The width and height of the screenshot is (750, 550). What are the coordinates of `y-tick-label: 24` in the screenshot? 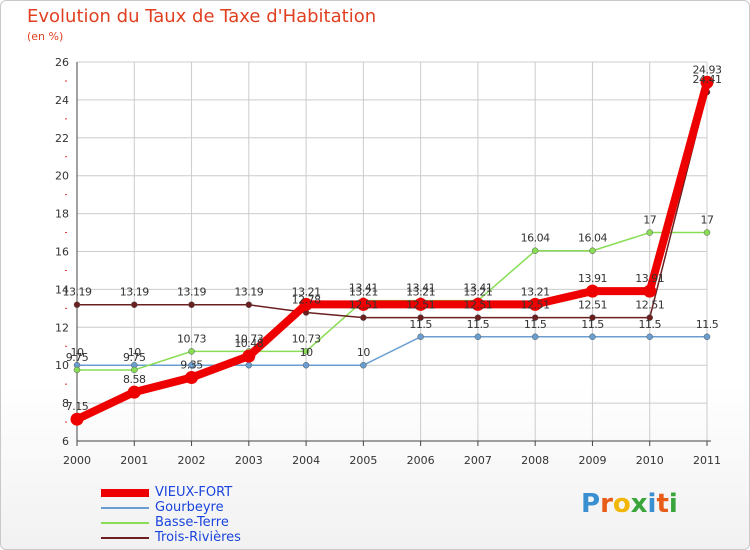 It's located at (62, 100).